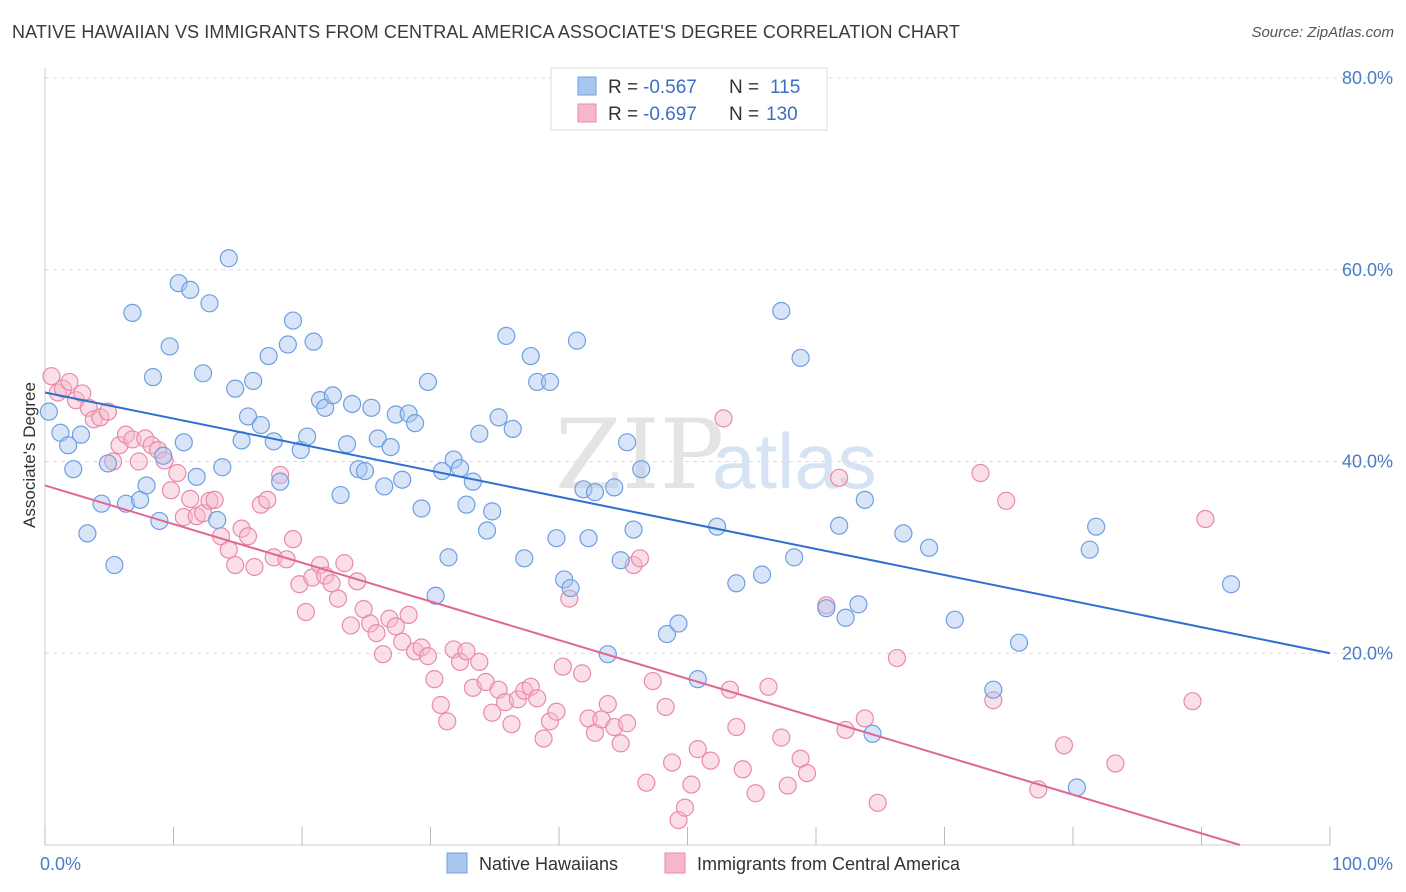  What do you see at coordinates (639, 455) in the screenshot?
I see `watermark-zip: ZIP` at bounding box center [639, 455].